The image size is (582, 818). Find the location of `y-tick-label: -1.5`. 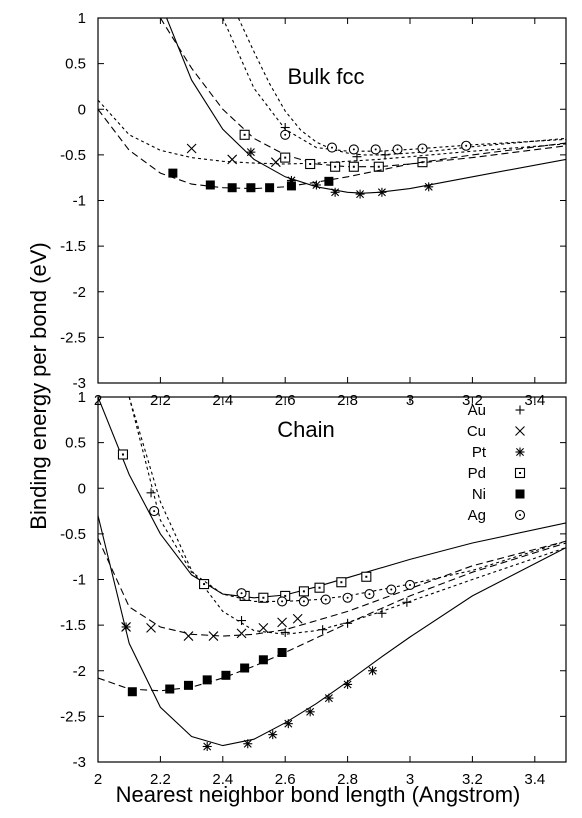

y-tick-label: -1.5 is located at coordinates (73, 625).